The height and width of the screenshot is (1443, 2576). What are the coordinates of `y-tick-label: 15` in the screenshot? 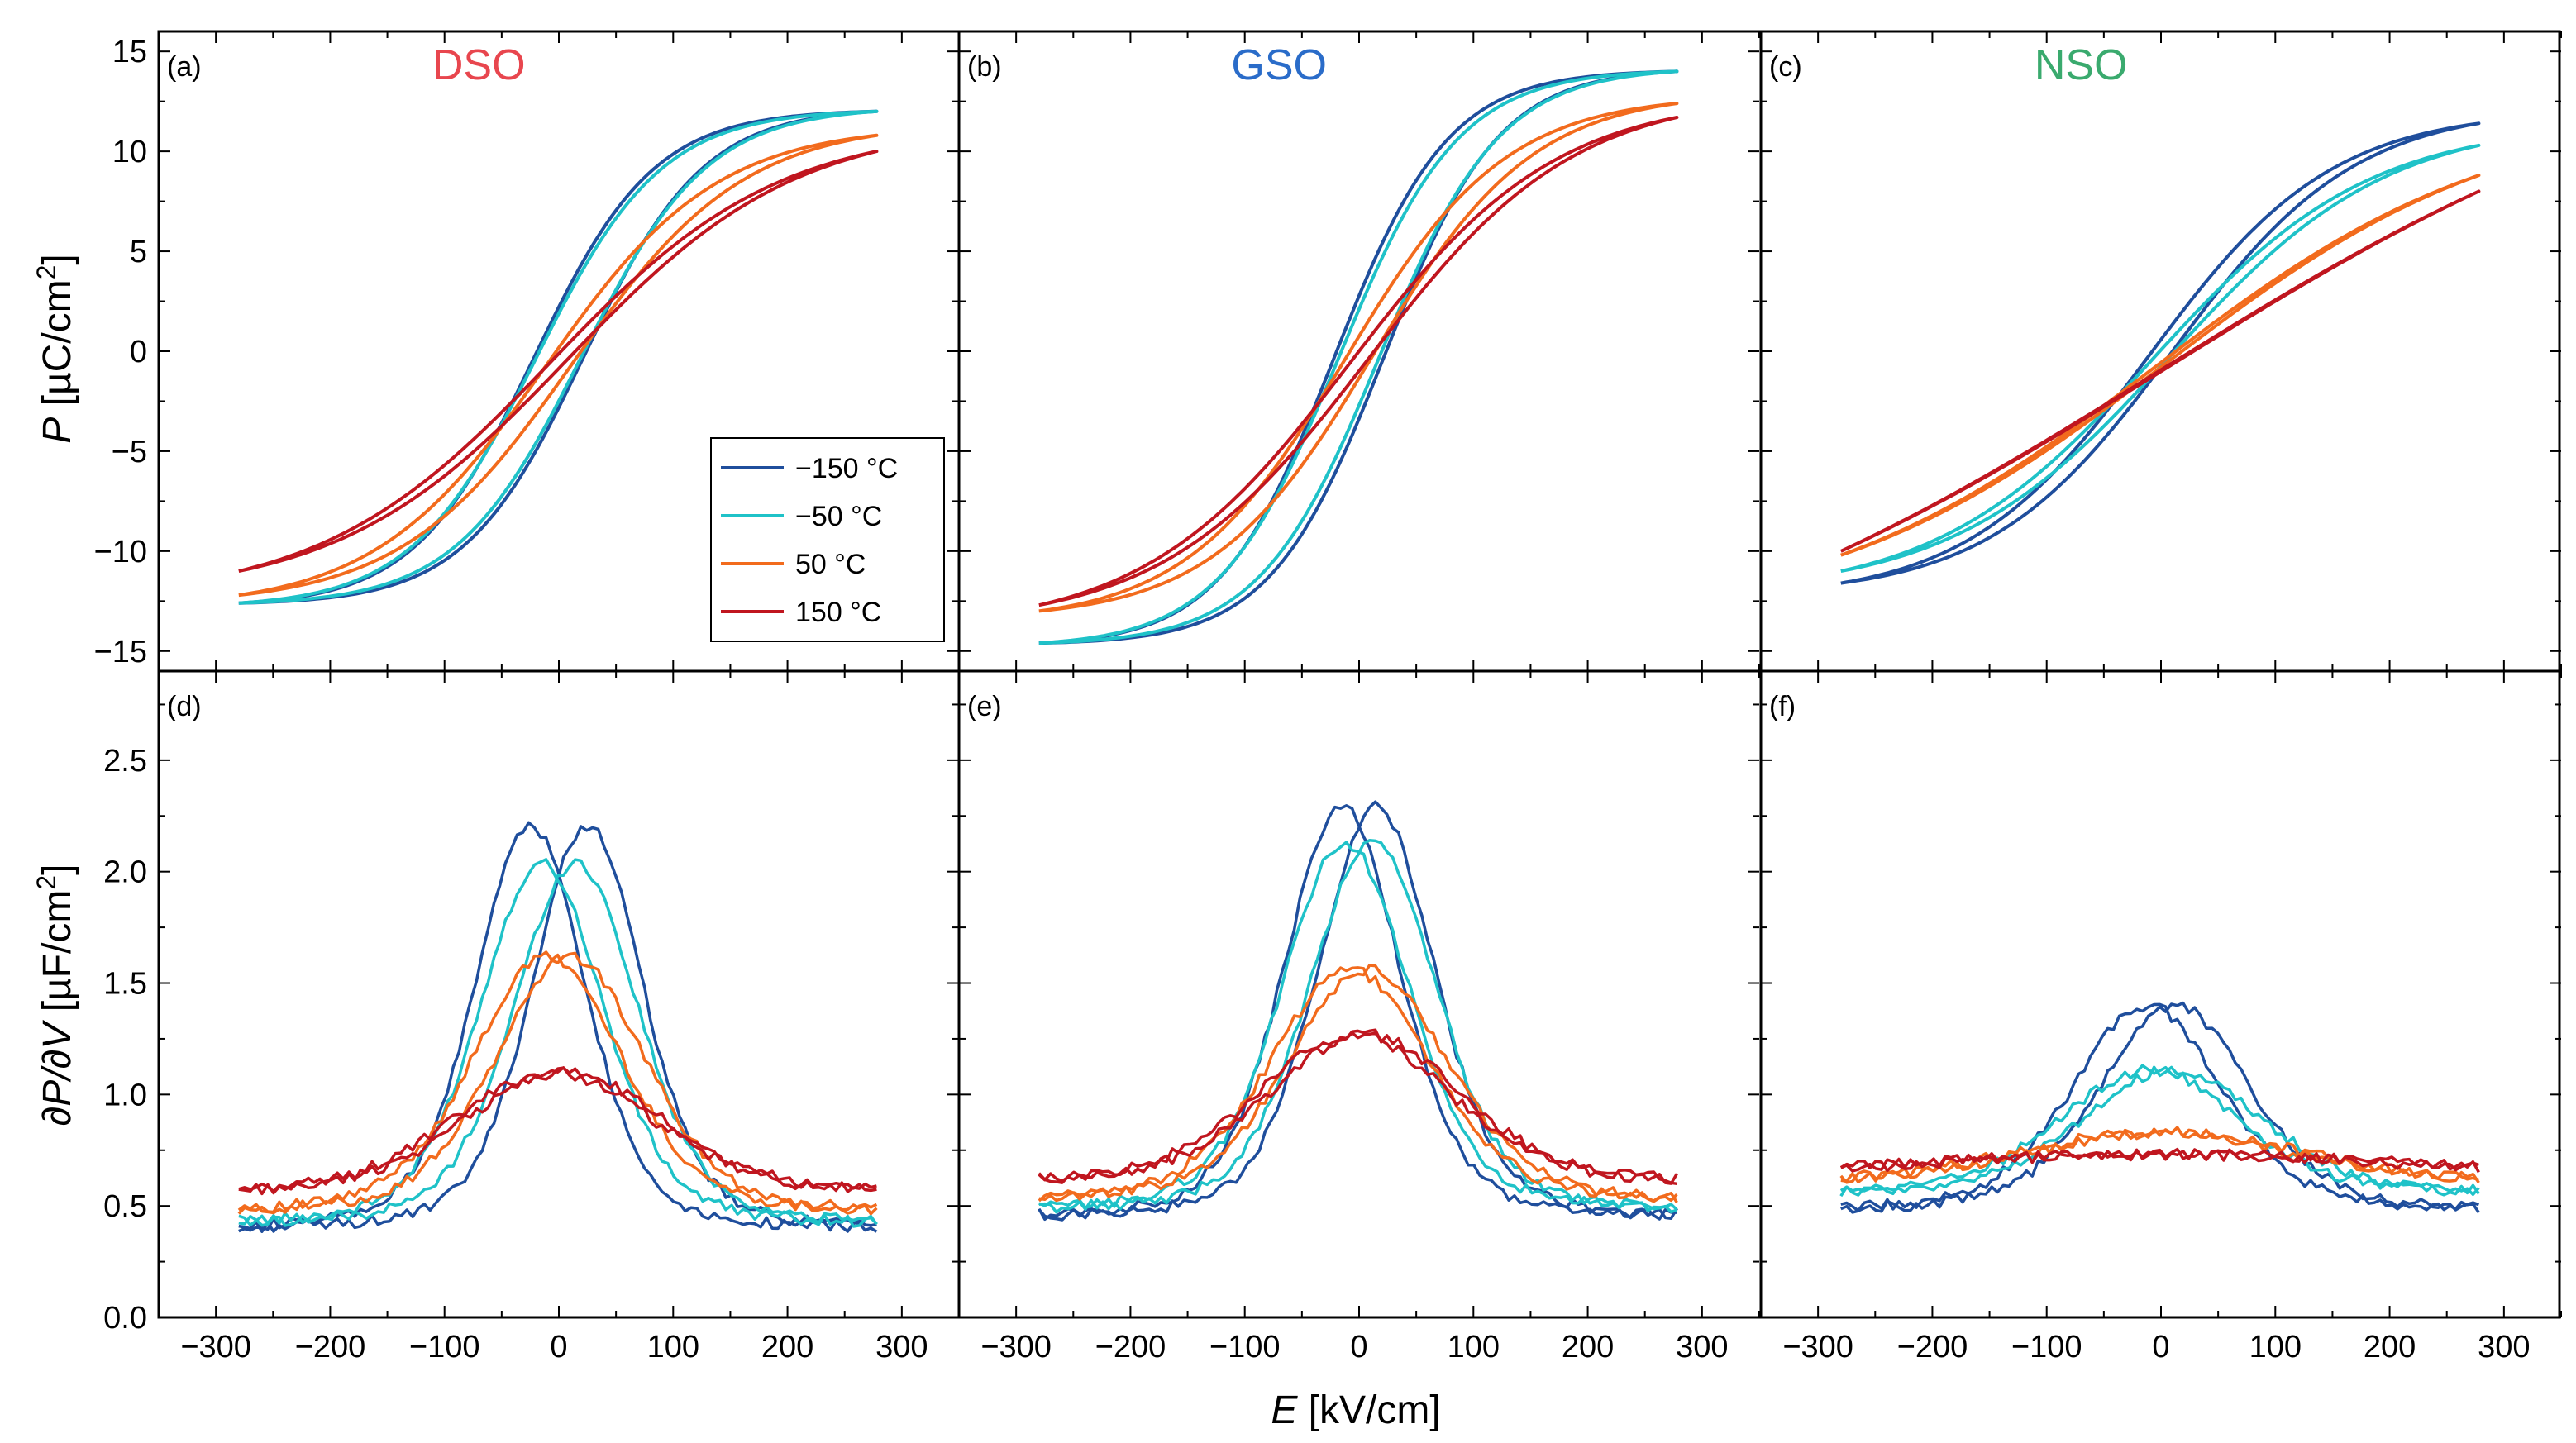 It's located at (129, 52).